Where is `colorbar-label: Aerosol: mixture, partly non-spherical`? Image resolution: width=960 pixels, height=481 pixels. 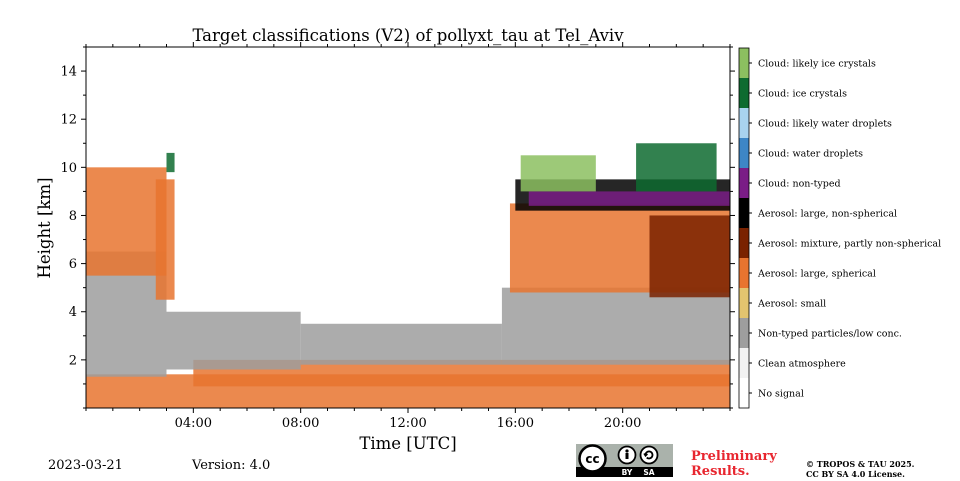
colorbar-label: Aerosol: mixture, partly non-spherical is located at coordinates (849, 244).